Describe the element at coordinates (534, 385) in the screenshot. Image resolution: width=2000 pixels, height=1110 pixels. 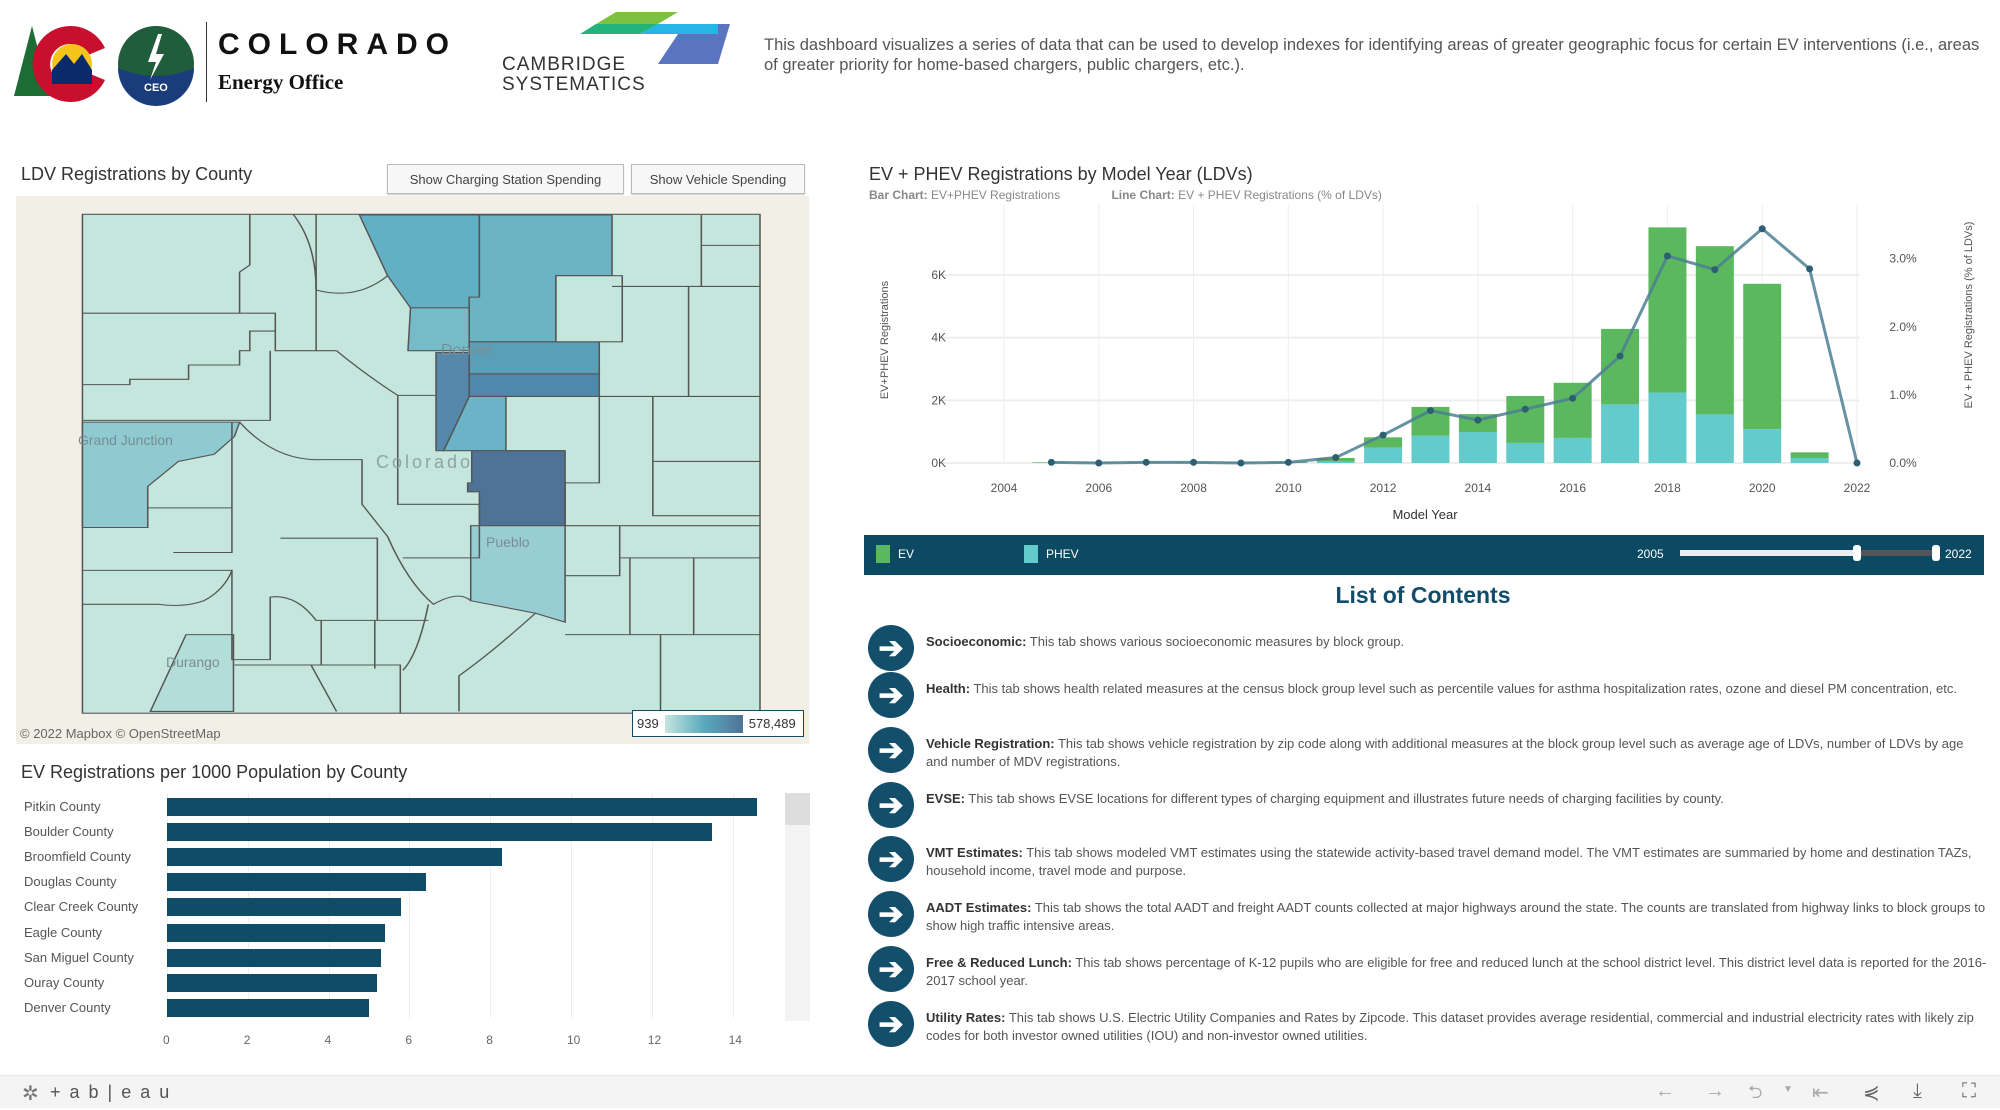
I see `county-arapahoe` at that location.